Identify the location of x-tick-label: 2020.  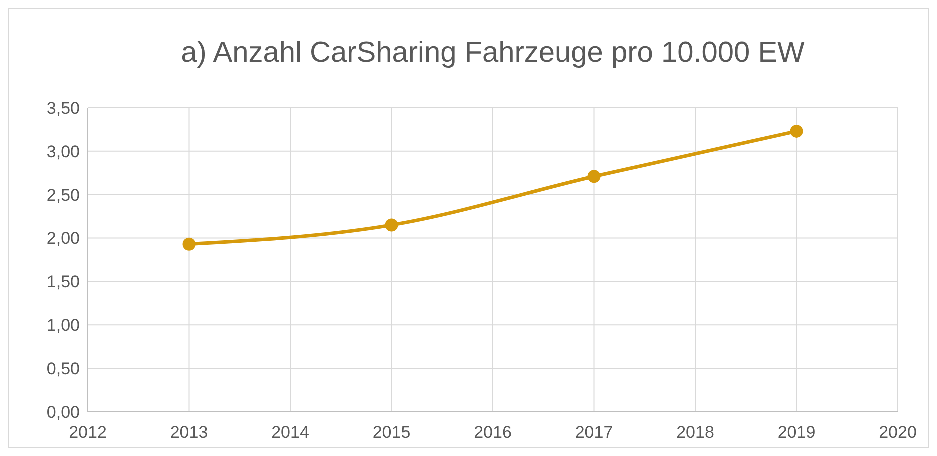
(898, 432).